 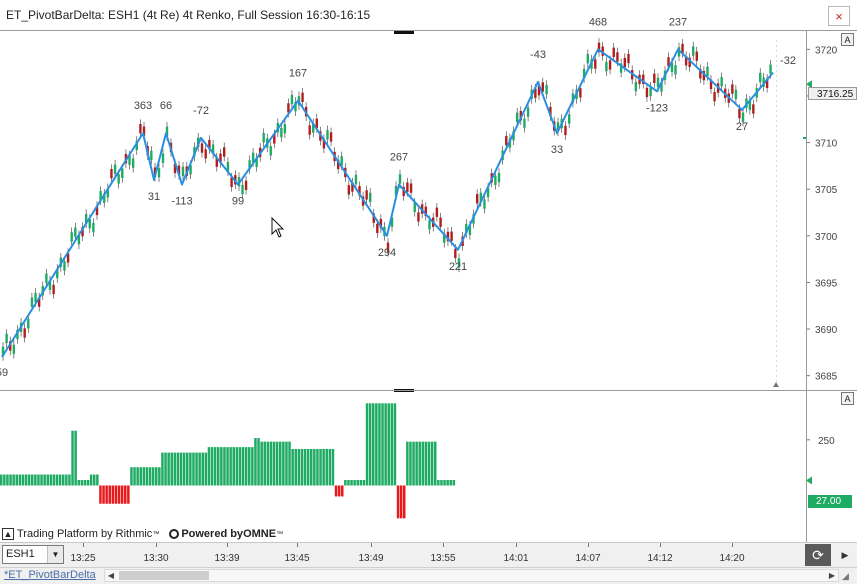 I want to click on price-autoscale-button: A, so click(x=847, y=39).